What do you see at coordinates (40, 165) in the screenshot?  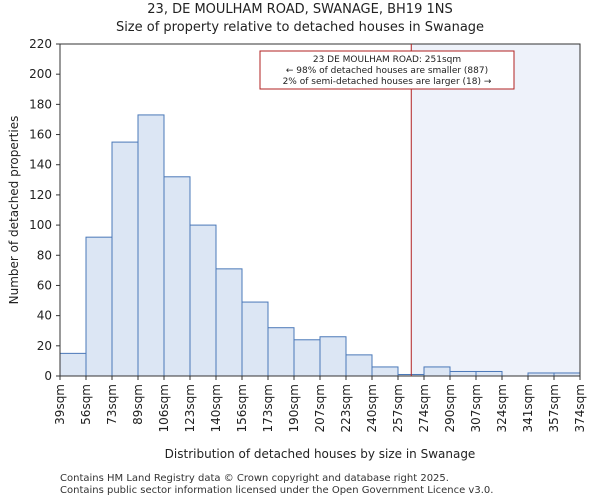 I see `y-tick-label: 140` at bounding box center [40, 165].